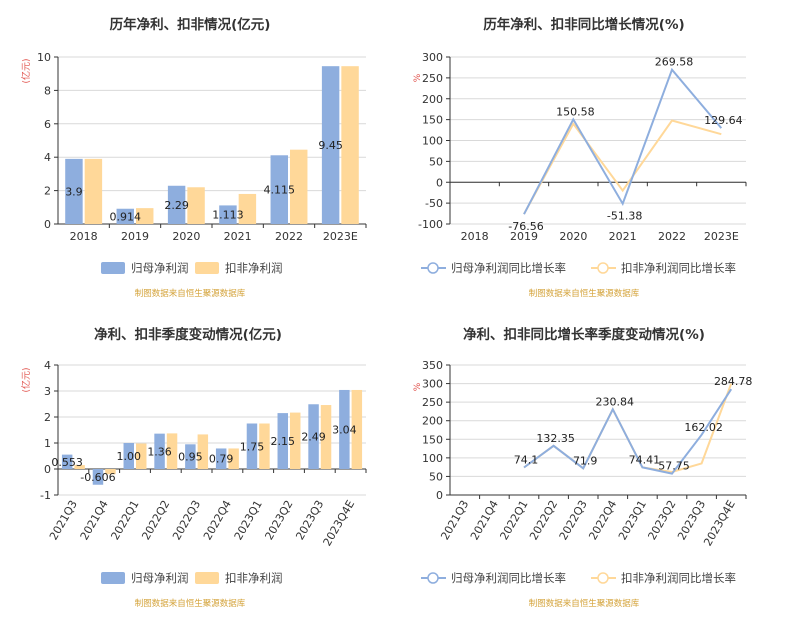 Image resolution: width=809 pixels, height=633 pixels. What do you see at coordinates (47, 124) in the screenshot?
I see `y-tick-label: 6` at bounding box center [47, 124].